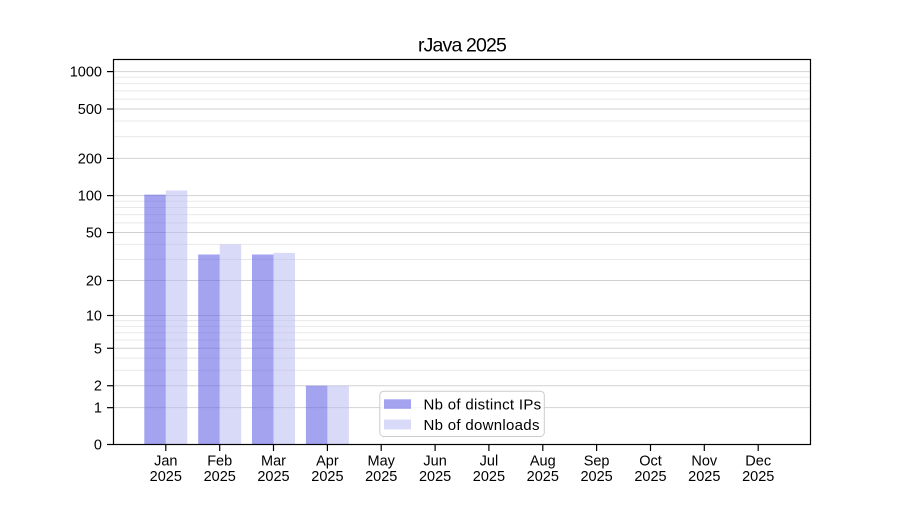 The width and height of the screenshot is (900, 505). I want to click on svg-text: 1, so click(98, 409).